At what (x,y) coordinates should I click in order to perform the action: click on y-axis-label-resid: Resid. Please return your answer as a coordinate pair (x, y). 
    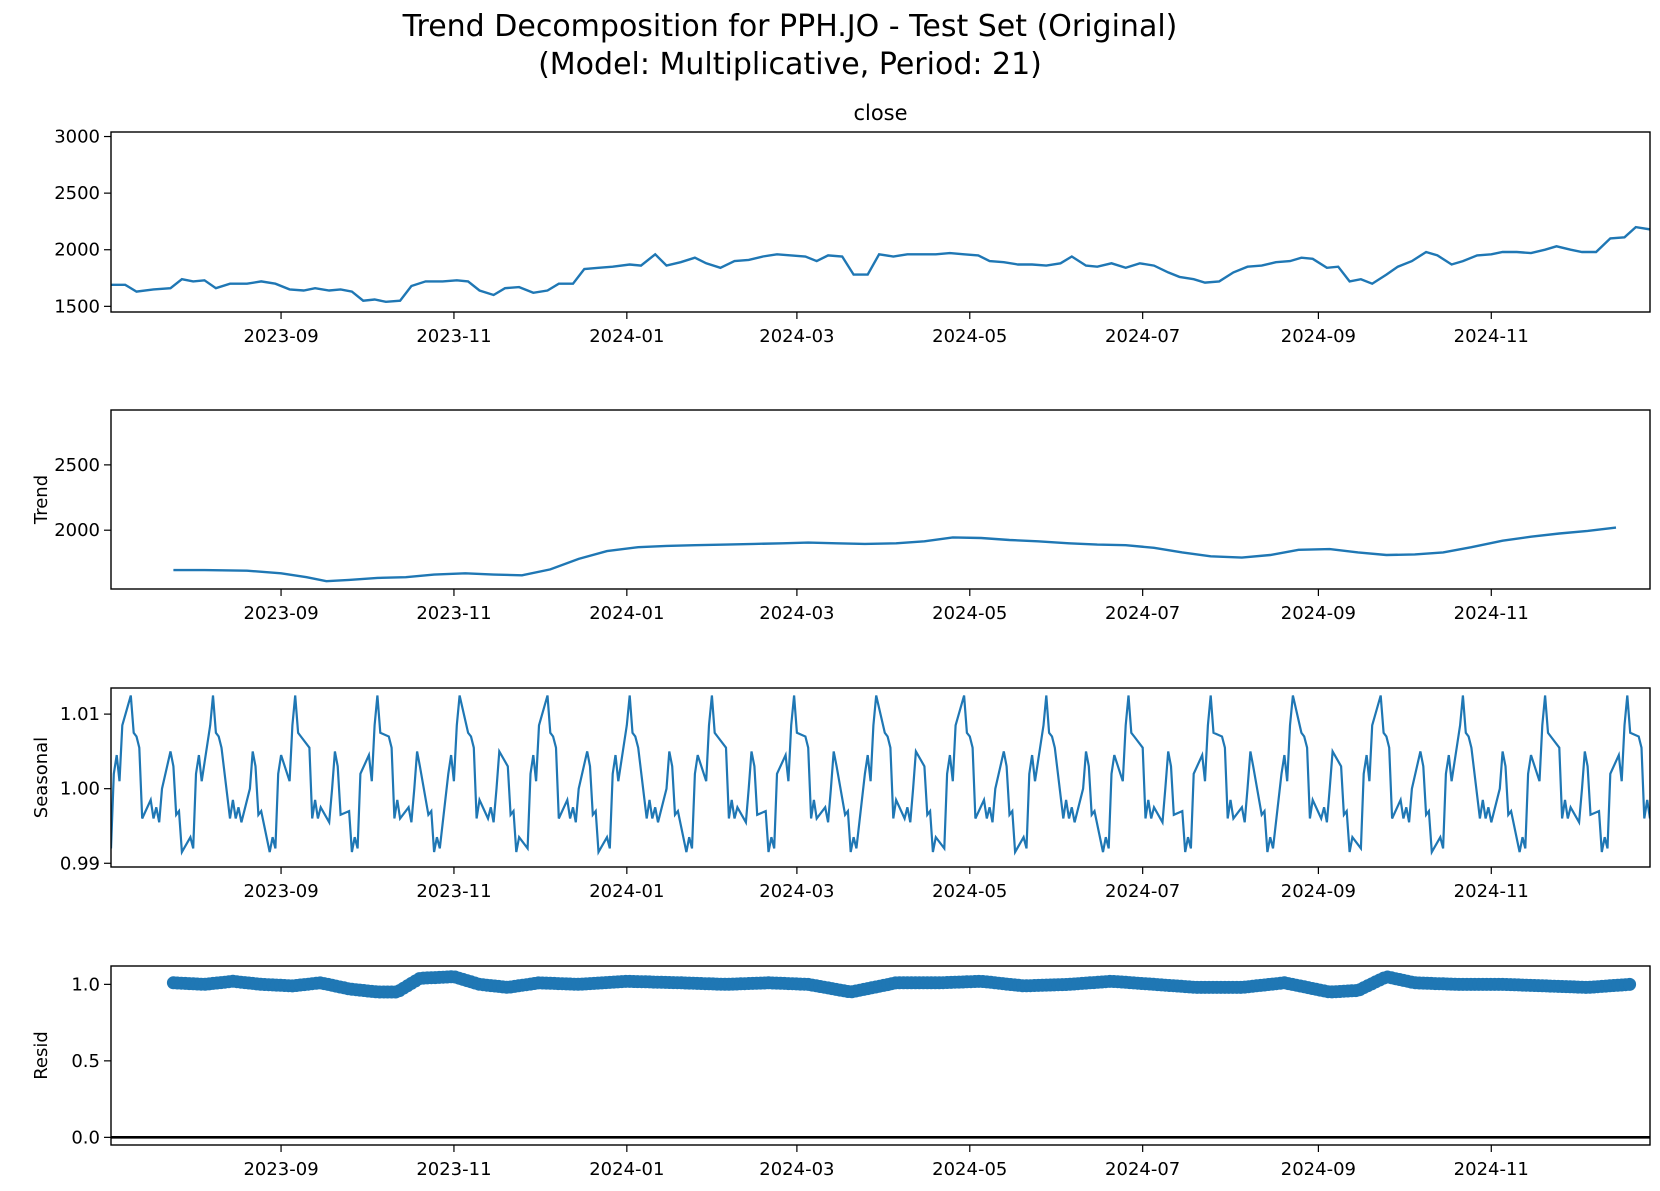
    Looking at the image, I should click on (41, 1055).